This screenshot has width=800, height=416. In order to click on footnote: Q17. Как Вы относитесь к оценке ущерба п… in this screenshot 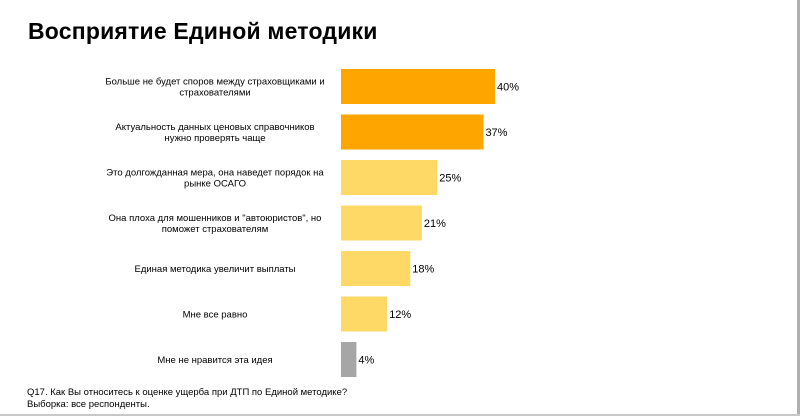, I will do `click(187, 399)`.